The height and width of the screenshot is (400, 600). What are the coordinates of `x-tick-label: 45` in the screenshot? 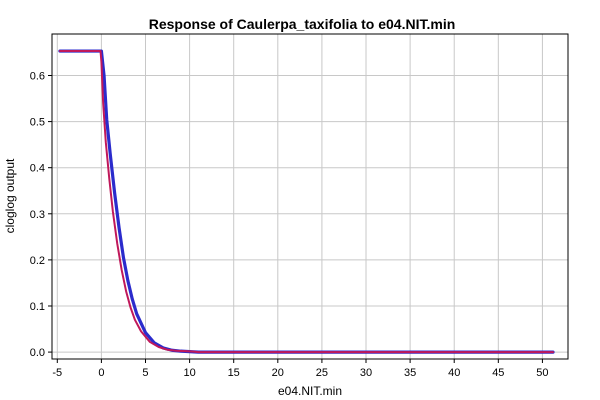 It's located at (498, 373).